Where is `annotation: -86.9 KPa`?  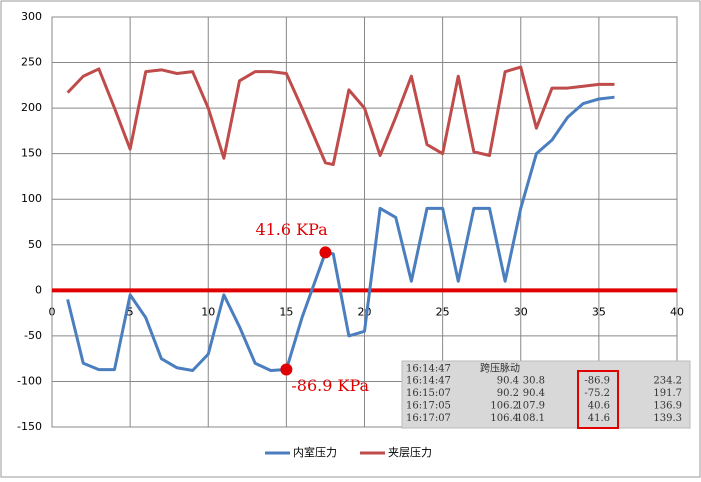 annotation: -86.9 KPa is located at coordinates (330, 385).